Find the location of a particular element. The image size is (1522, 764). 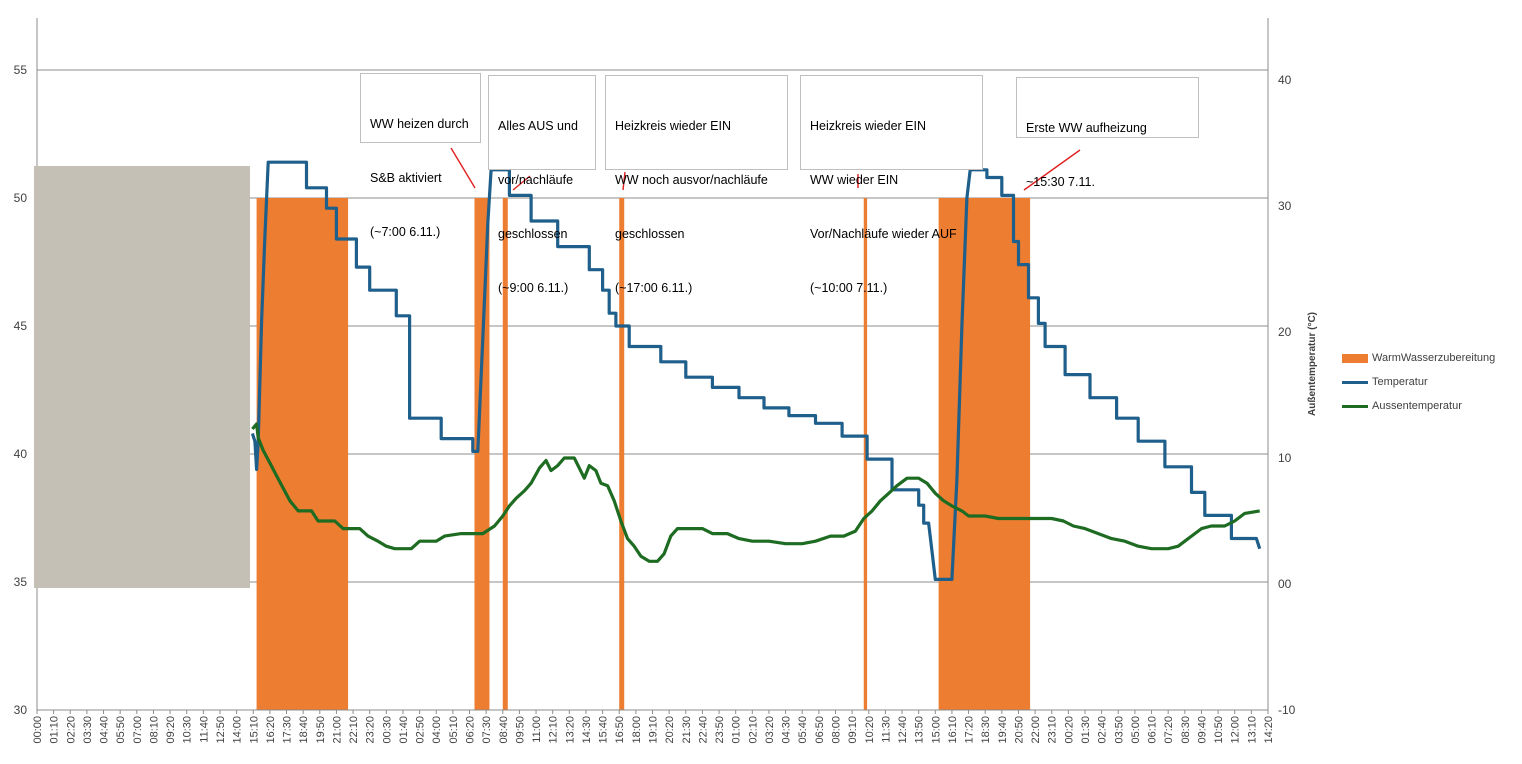

right-tick-label: 40 is located at coordinates (1285, 80).